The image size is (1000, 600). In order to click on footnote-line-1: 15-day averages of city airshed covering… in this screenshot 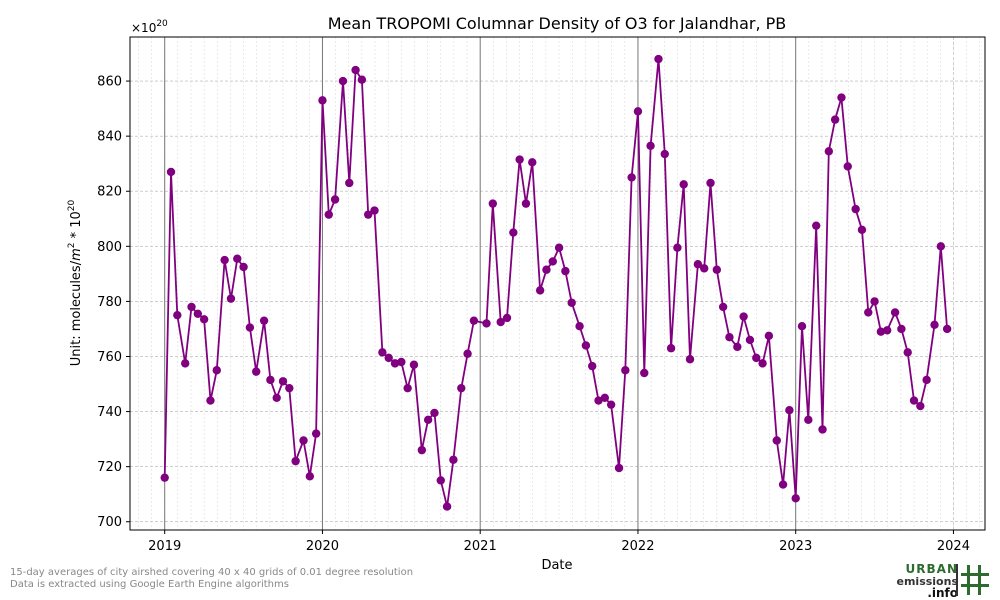, I will do `click(212, 572)`.